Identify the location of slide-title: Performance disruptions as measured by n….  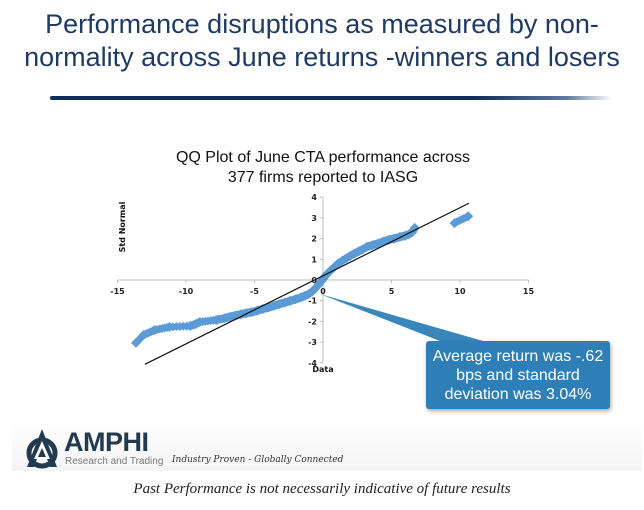
(322, 41).